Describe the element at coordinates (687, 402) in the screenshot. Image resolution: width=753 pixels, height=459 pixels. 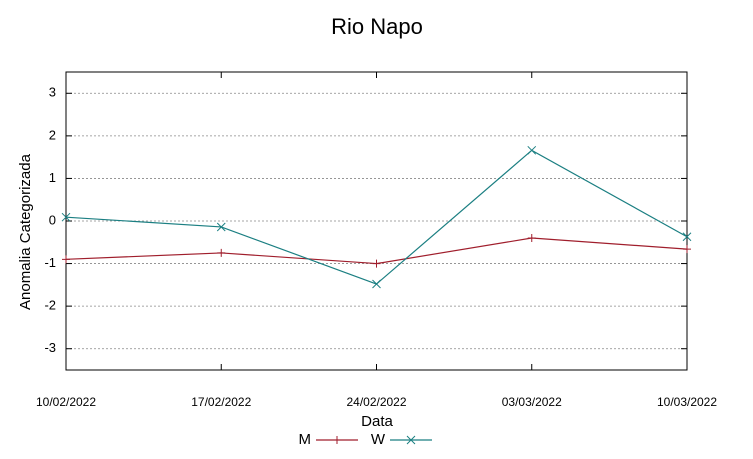
I see `x-tick-label: 10/03/2022` at that location.